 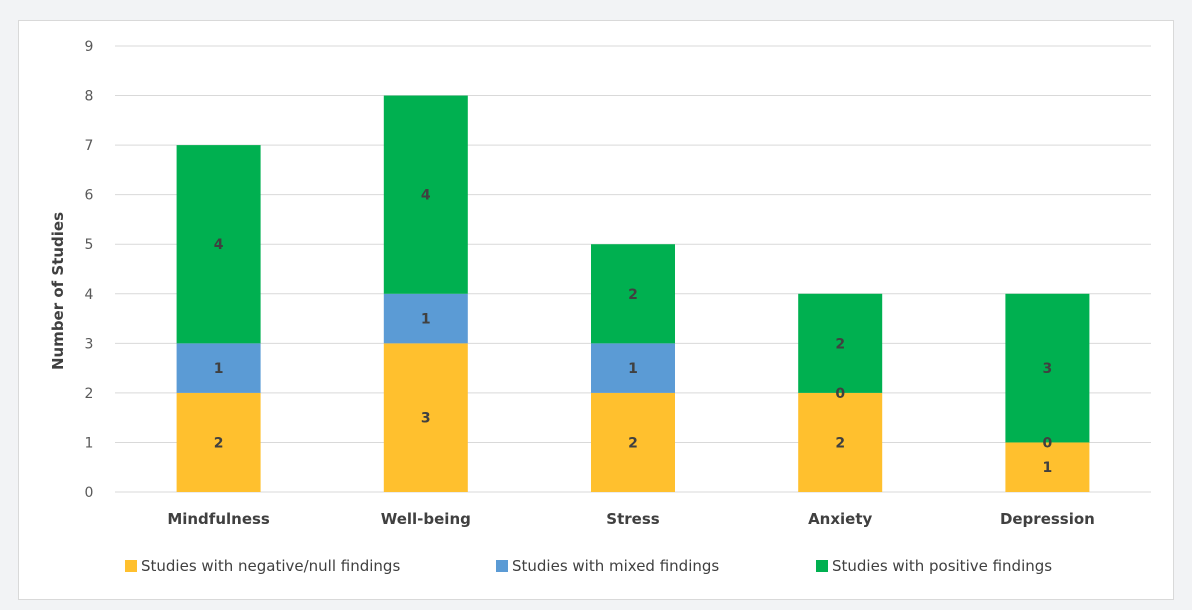 What do you see at coordinates (89, 146) in the screenshot?
I see `y-tick-label: 7` at bounding box center [89, 146].